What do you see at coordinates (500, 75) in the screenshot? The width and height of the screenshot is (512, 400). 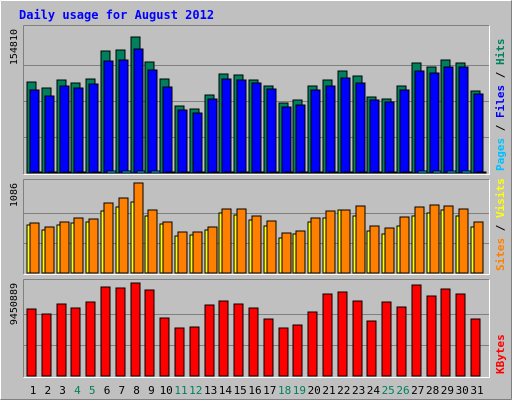 I see `legend-entry: /` at bounding box center [500, 75].